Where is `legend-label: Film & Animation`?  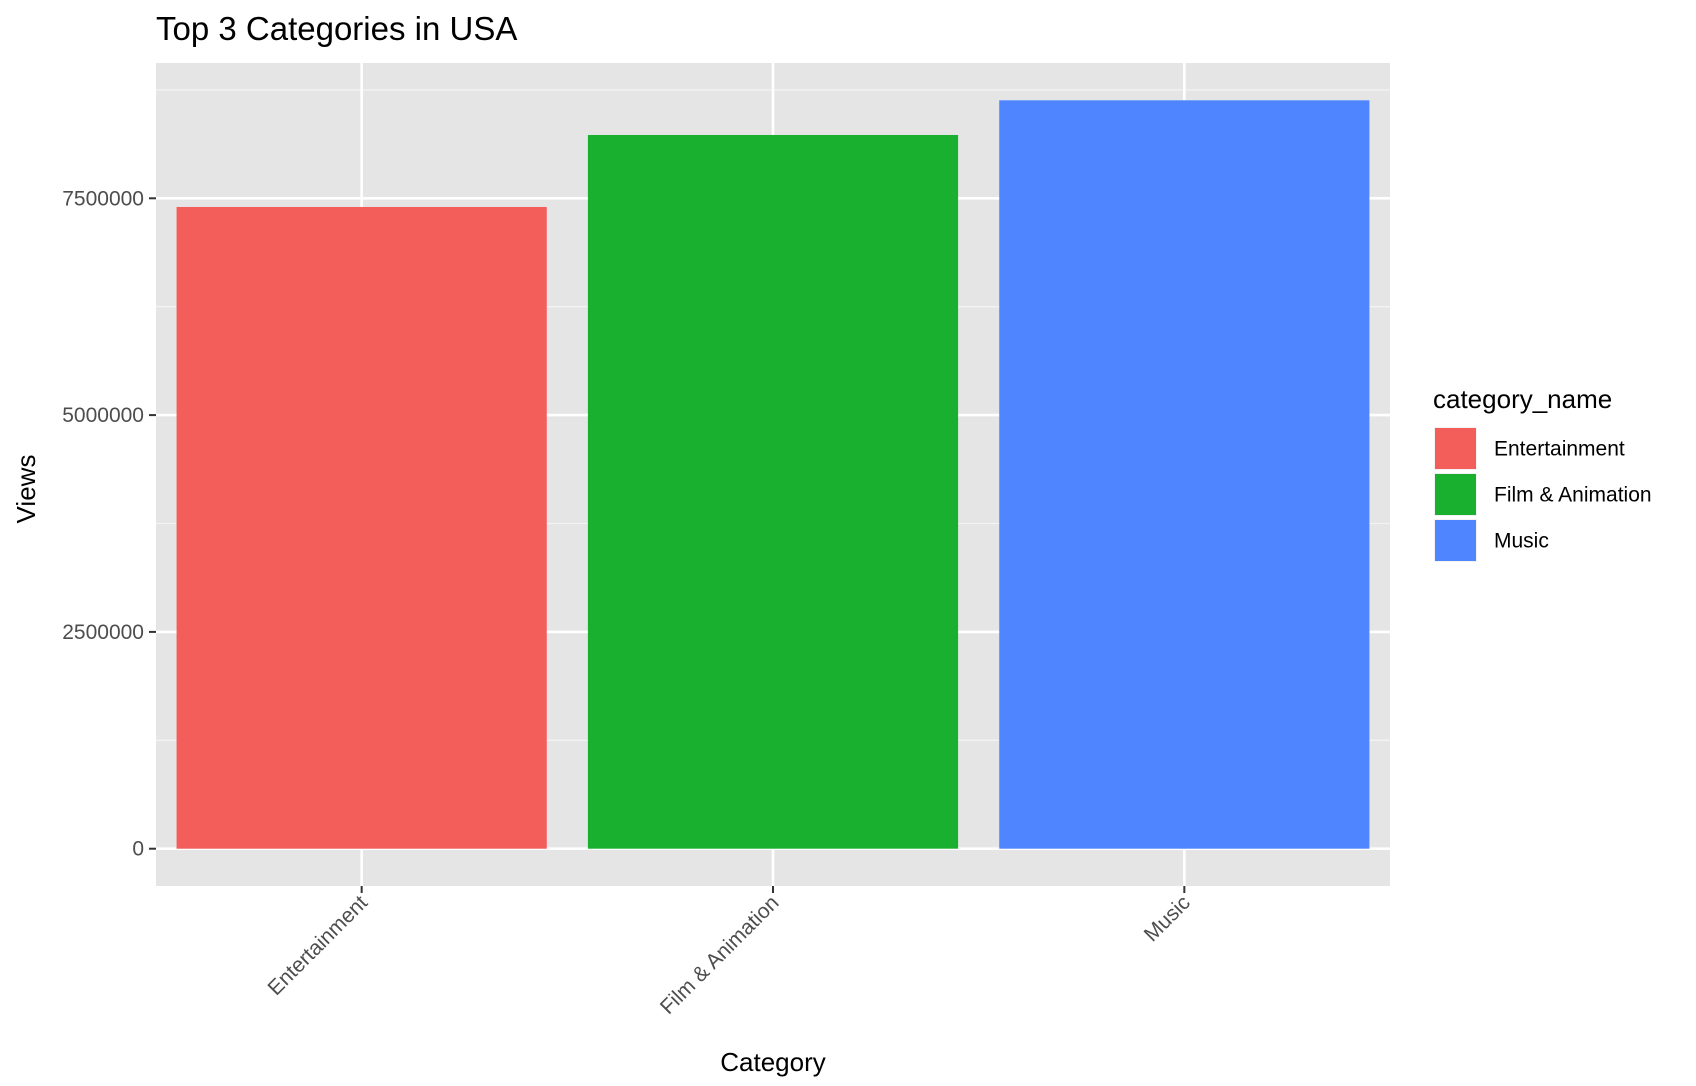
legend-label: Film & Animation is located at coordinates (1573, 495).